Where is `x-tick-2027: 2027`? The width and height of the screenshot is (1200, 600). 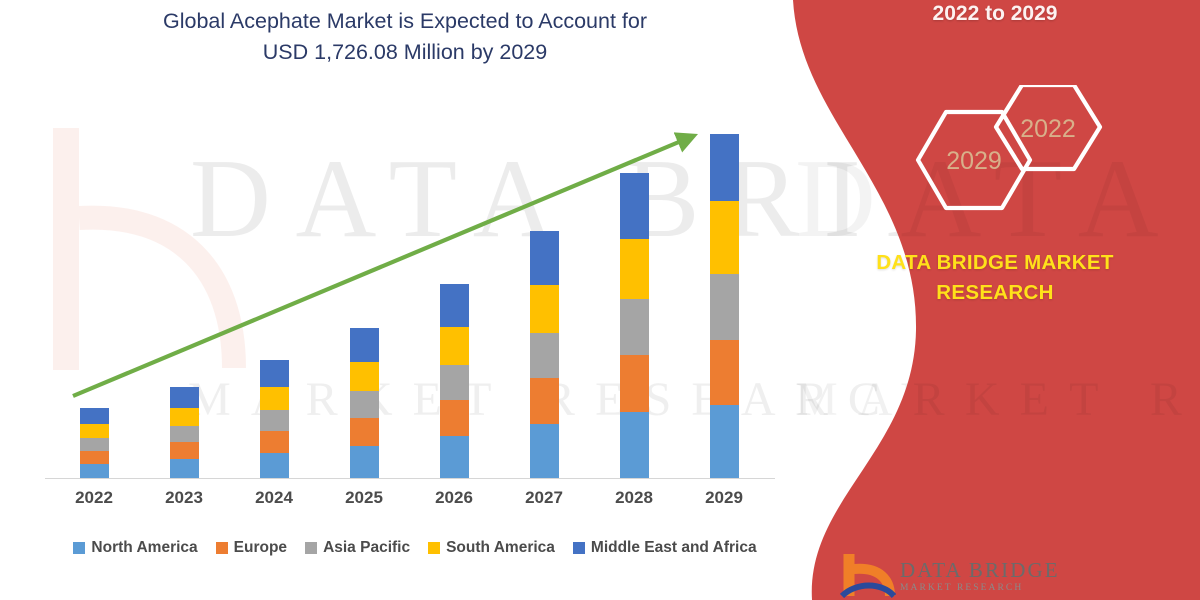 x-tick-2027: 2027 is located at coordinates (544, 497).